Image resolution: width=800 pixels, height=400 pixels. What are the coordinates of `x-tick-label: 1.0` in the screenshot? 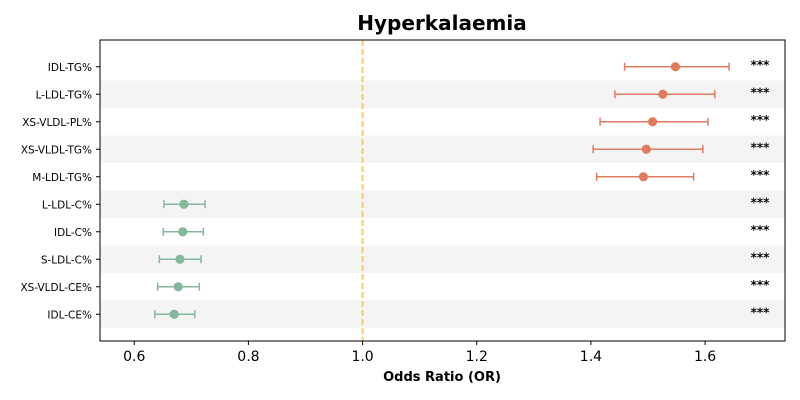 It's located at (362, 357).